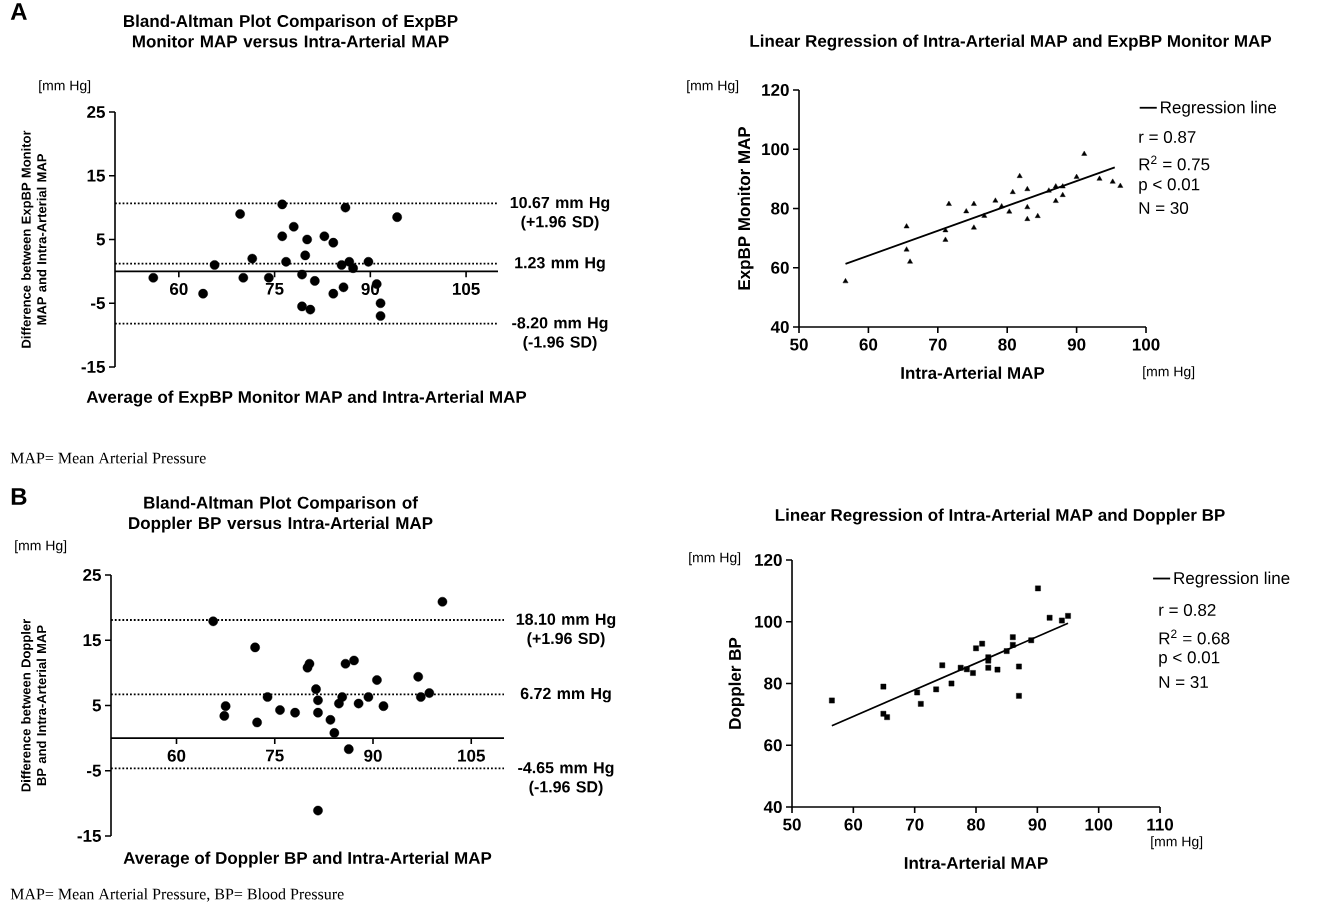 The image size is (1343, 918). I want to click on y-axis-title: ExpBP Monitor MAP, so click(745, 208).